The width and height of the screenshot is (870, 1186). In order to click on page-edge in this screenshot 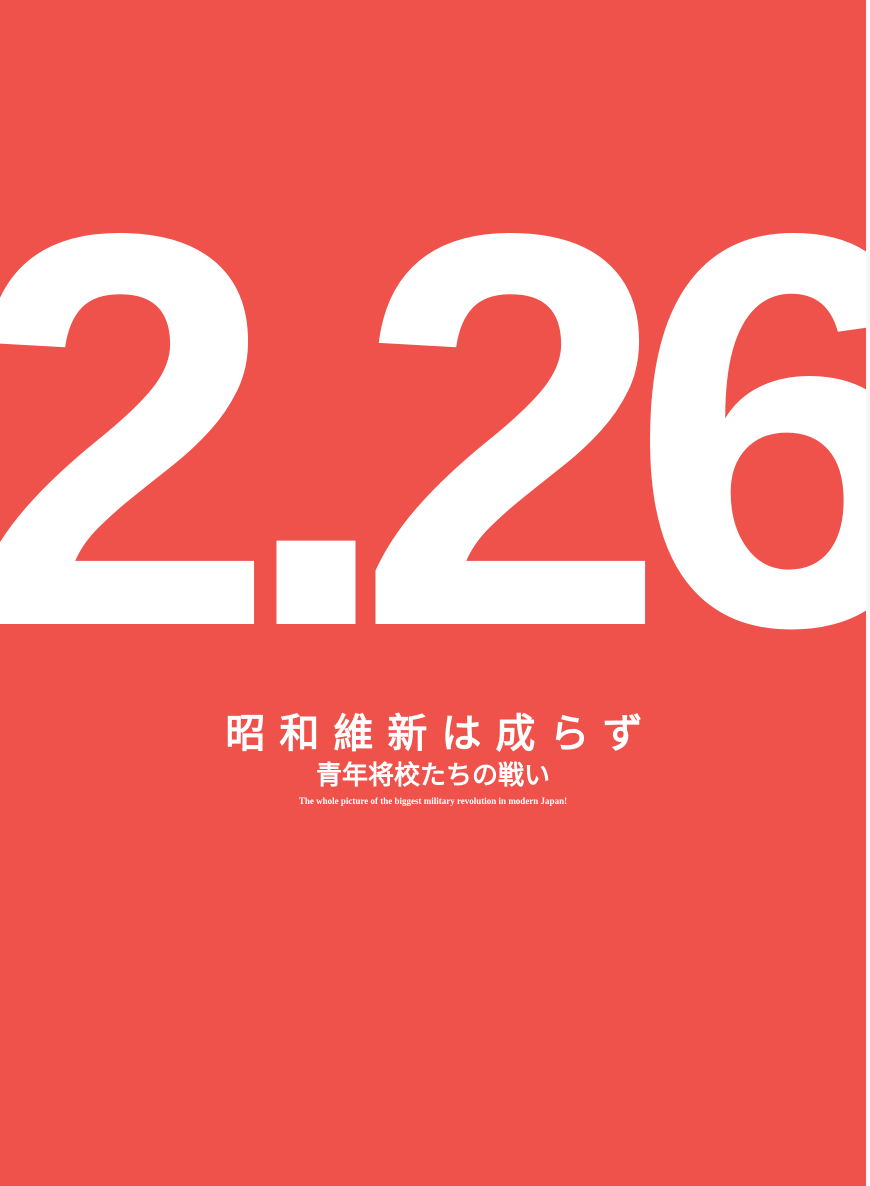, I will do `click(868, 593)`.